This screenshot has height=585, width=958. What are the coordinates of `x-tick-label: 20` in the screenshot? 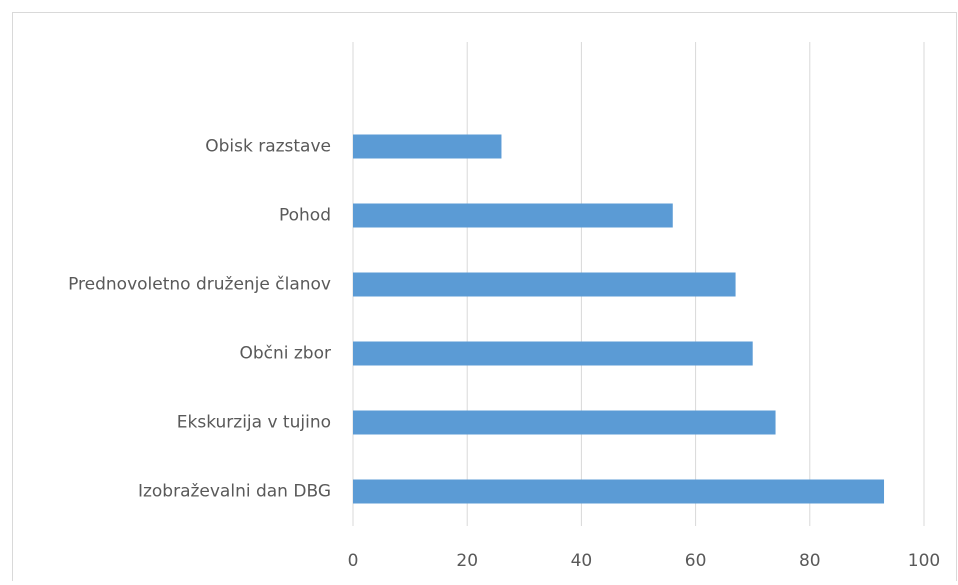 It's located at (467, 561).